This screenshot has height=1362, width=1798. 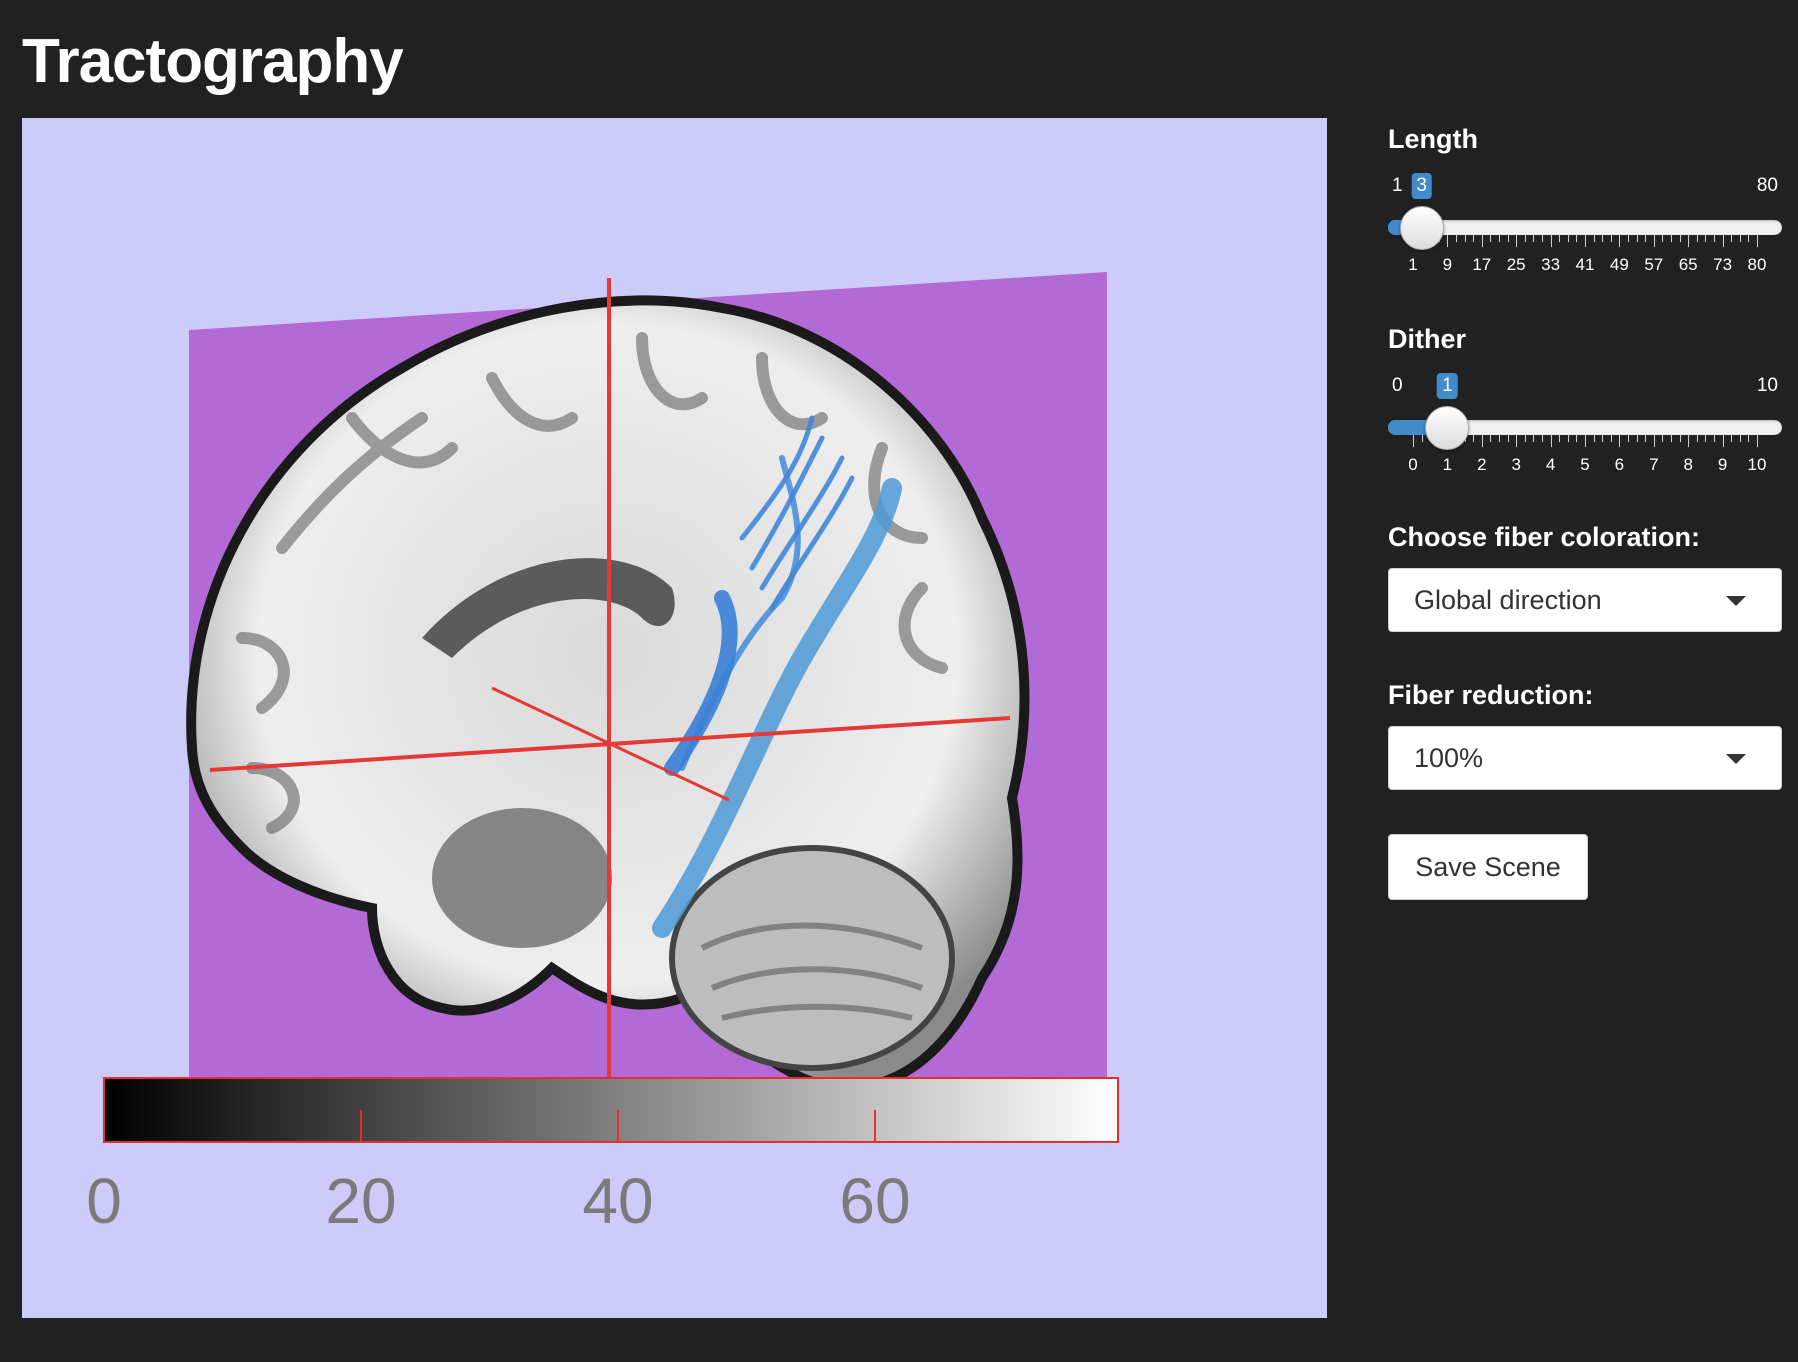 What do you see at coordinates (1447, 386) in the screenshot?
I see `dither-value-bubble: 1` at bounding box center [1447, 386].